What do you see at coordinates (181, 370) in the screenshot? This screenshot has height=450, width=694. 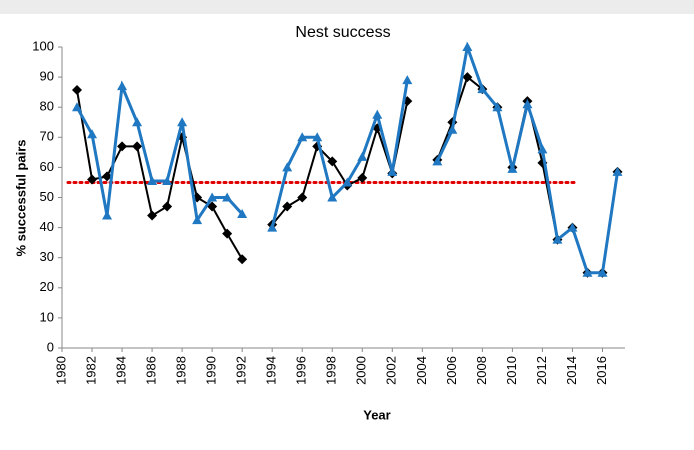 I see `x-tick-label: 1988` at bounding box center [181, 370].